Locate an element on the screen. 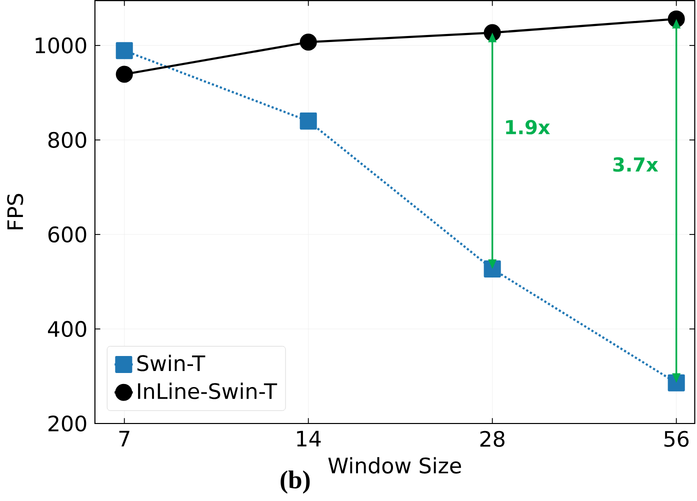 This screenshot has width=697, height=501. y-tick-label: 1000 is located at coordinates (61, 45).